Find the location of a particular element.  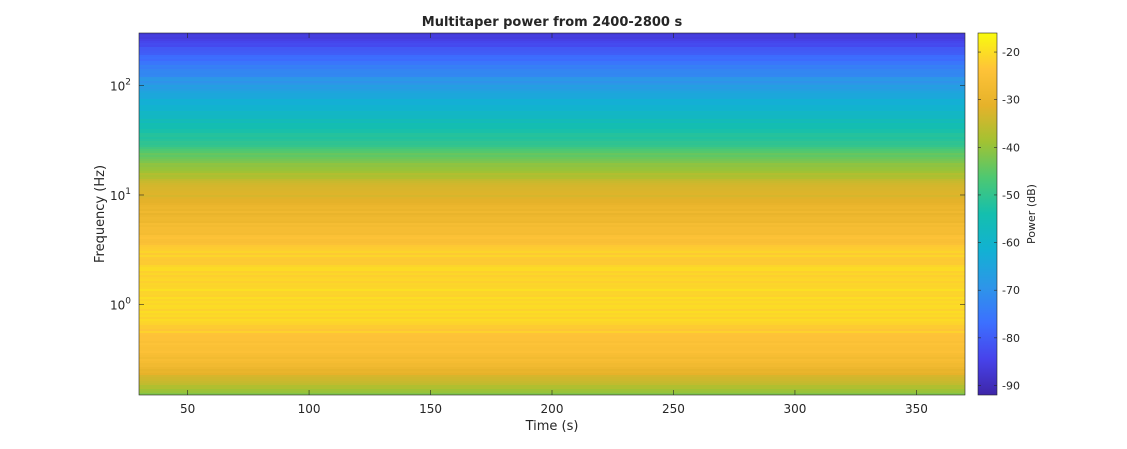

x-tick-label: 50 is located at coordinates (187, 409).